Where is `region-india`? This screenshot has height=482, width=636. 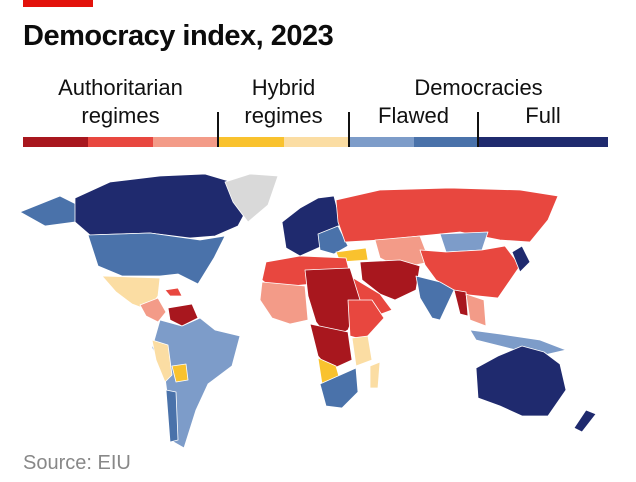
region-india is located at coordinates (435, 298).